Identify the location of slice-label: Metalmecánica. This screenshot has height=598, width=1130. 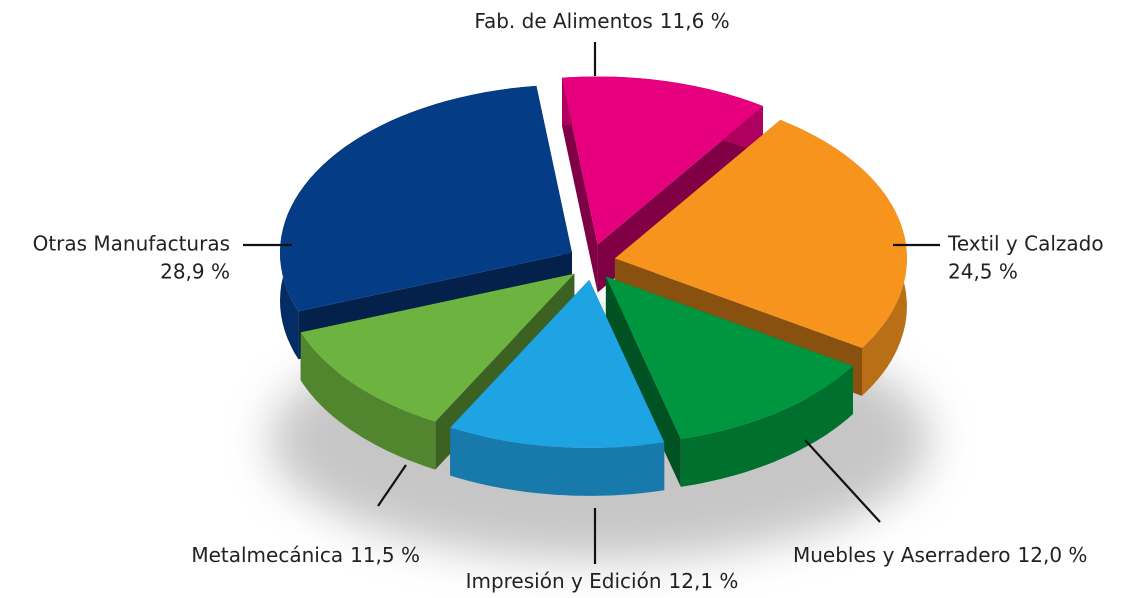
(267, 555).